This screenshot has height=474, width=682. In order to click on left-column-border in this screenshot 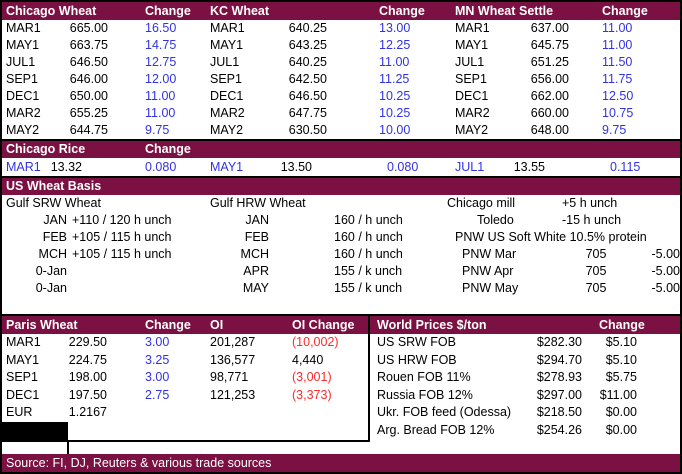, I will do `click(68, 447)`.